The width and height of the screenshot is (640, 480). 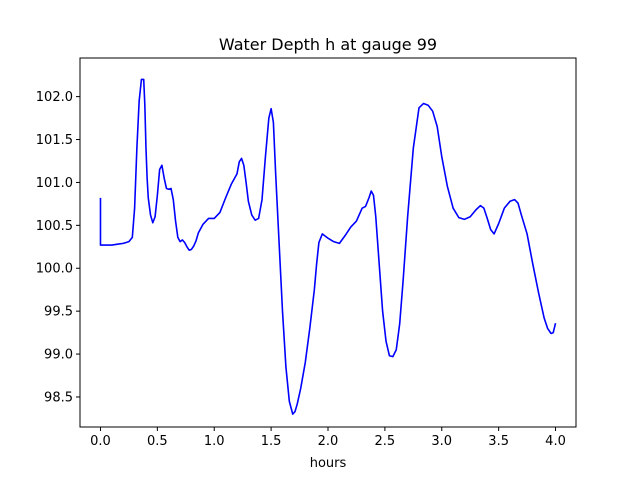 What do you see at coordinates (54, 97) in the screenshot?
I see `y-tick-label: 102.0` at bounding box center [54, 97].